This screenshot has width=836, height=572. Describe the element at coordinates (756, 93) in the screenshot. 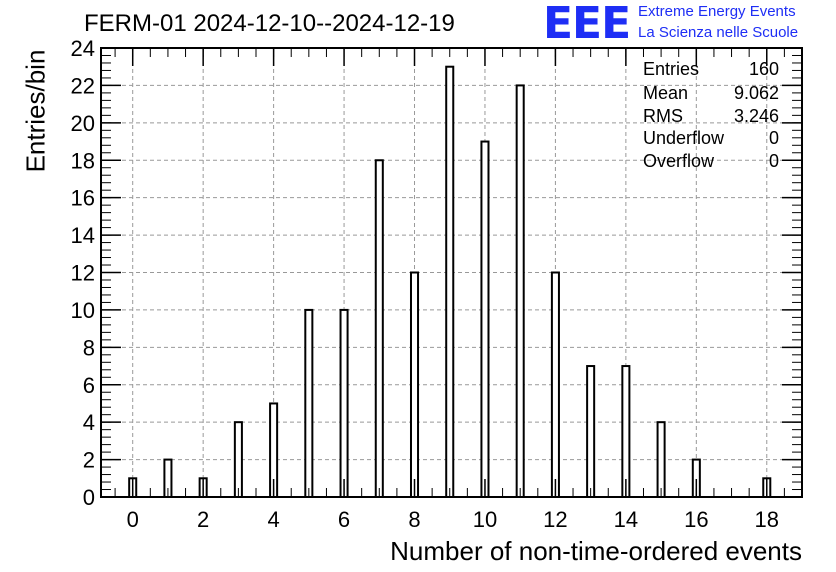

I see `stat-value: 9.062` at that location.